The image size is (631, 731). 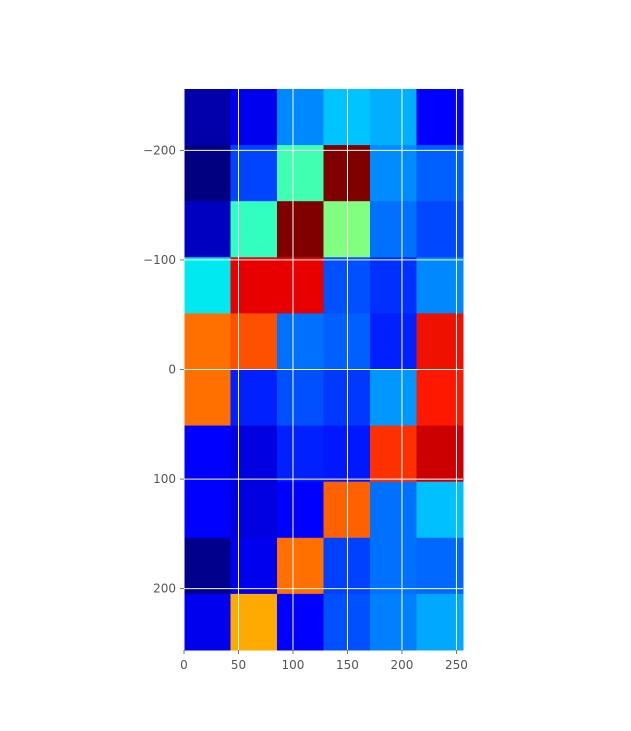 I want to click on y-tick-label-100: 100, so click(x=164, y=479).